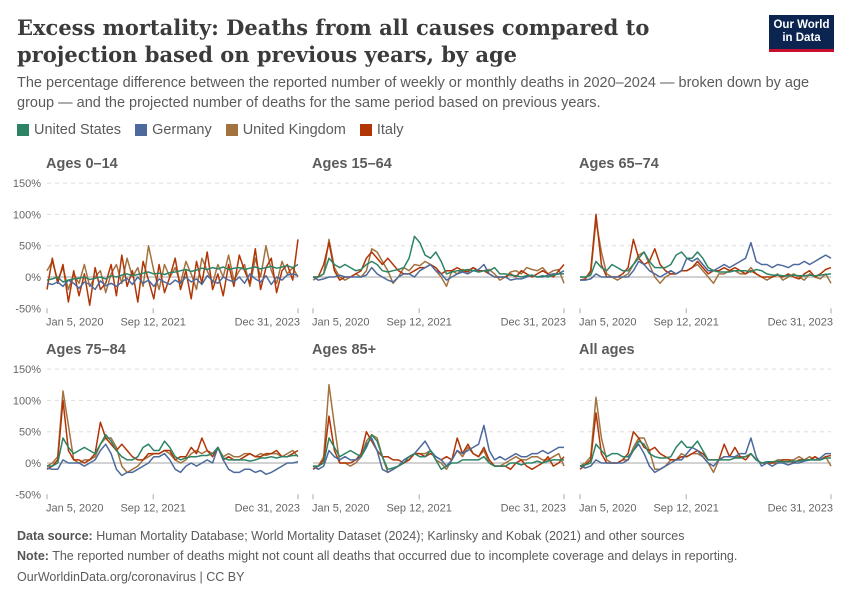  What do you see at coordinates (607, 350) in the screenshot?
I see `panel-title: All ages` at bounding box center [607, 350].